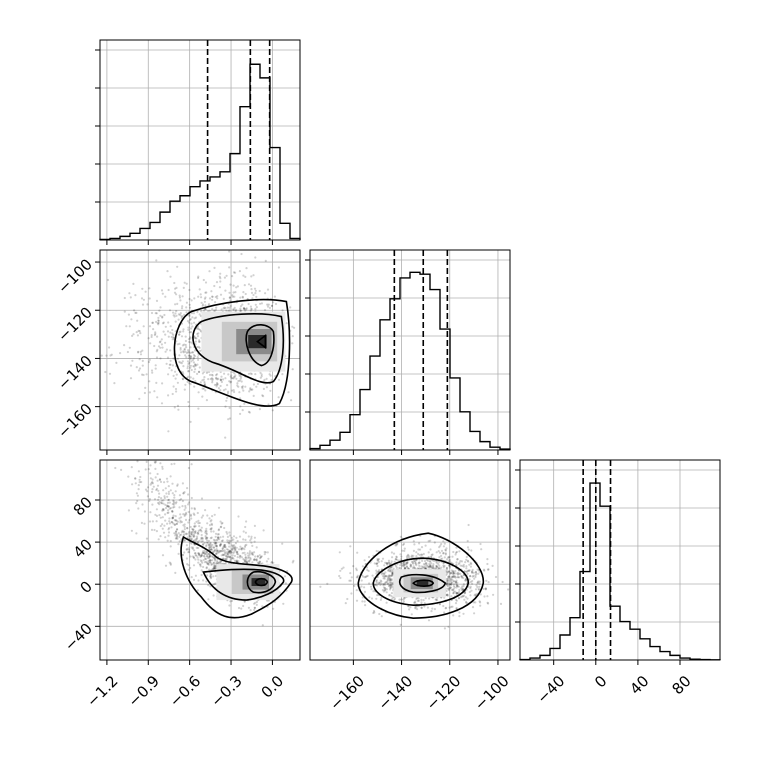 This screenshot has height=760, width=760. Describe the element at coordinates (410, 360) in the screenshot. I see `hist-p2-step-histogram` at that location.